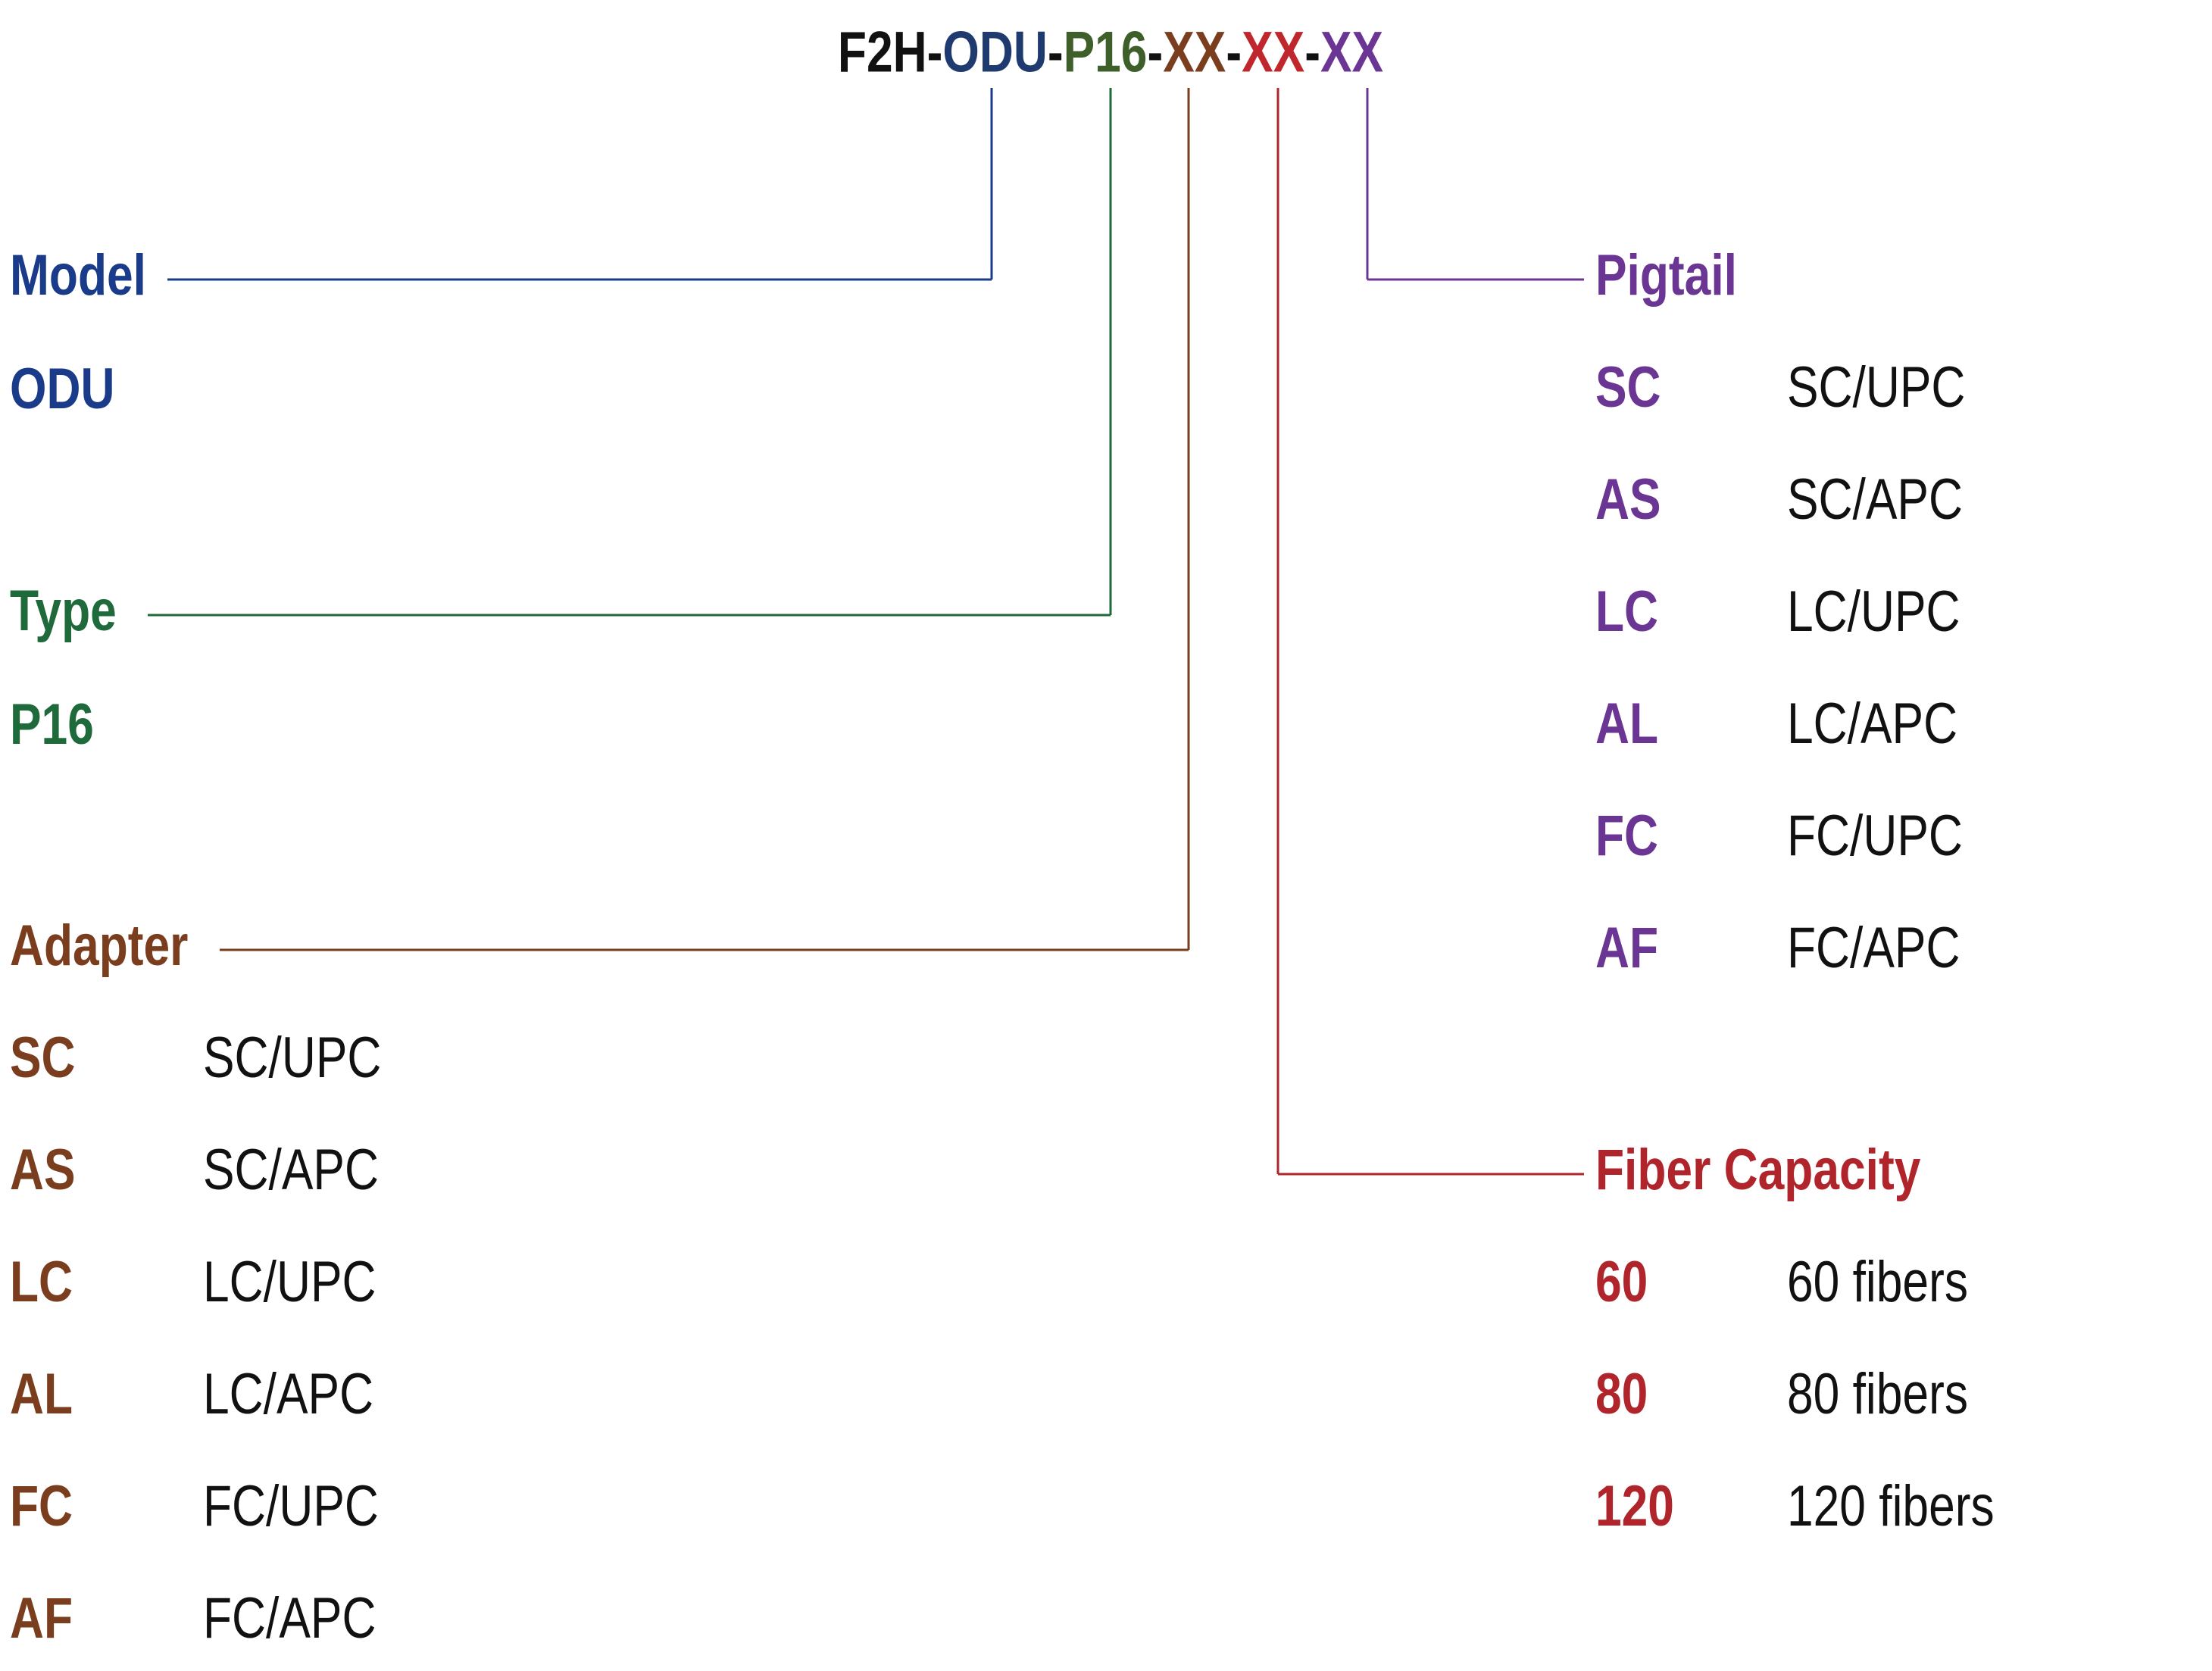  Describe the element at coordinates (1878, 1281) in the screenshot. I see `option-description: 60 fibers` at that location.